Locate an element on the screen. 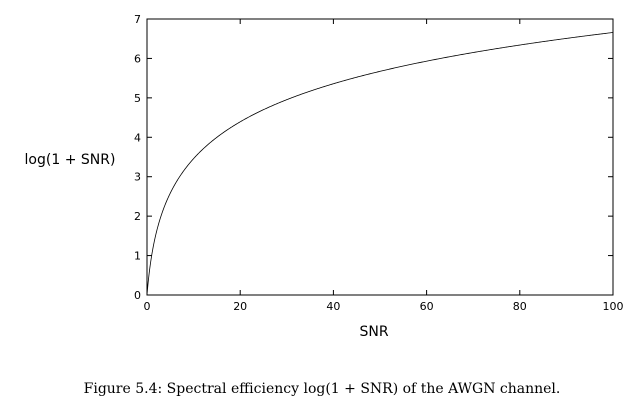 The image size is (625, 404). x-tick-label: 40 is located at coordinates (333, 306).